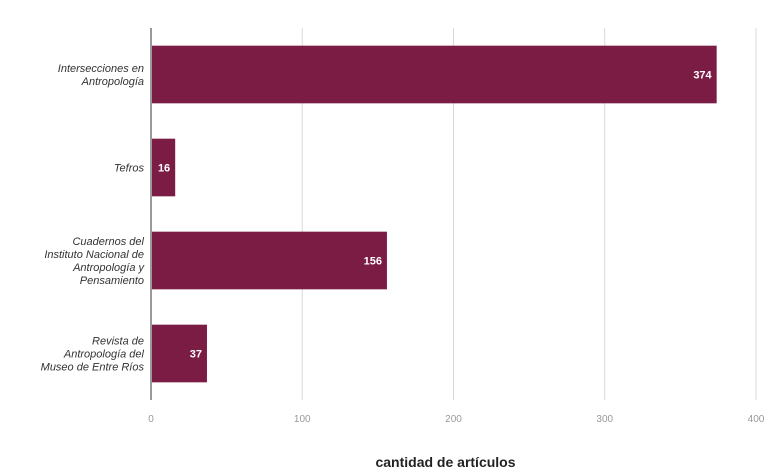 Image resolution: width=768 pixels, height=473 pixels. What do you see at coordinates (101, 75) in the screenshot?
I see `category-label: Intersecciones en Antropología` at bounding box center [101, 75].